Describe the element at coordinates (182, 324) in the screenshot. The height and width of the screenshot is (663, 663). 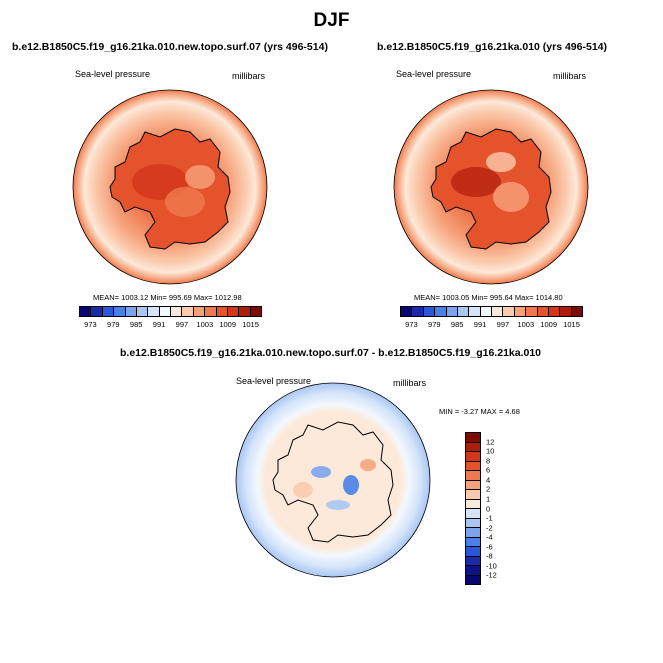
I see `panel-1-colorbar-tick-label: 997` at that location.